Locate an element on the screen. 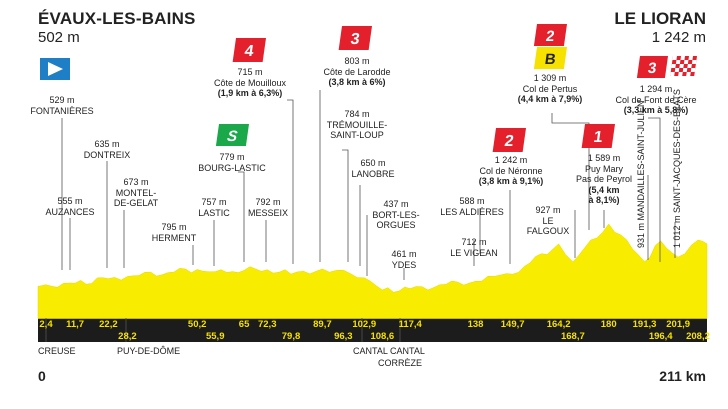  department-cantal-cantal: CANTAL CANTAL is located at coordinates (389, 351).